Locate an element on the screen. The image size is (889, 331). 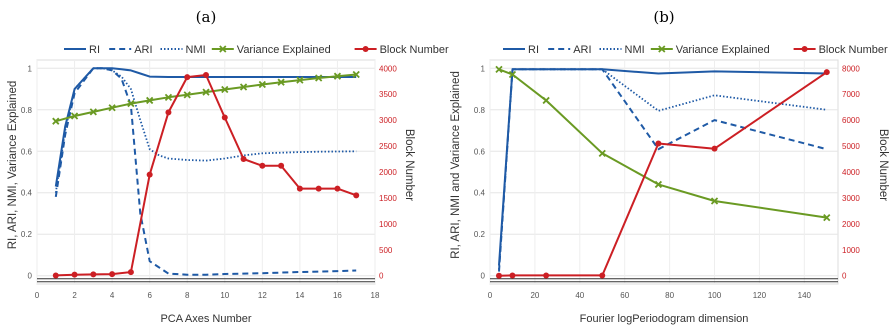
panel-b-label: (b) is located at coordinates (663, 17).